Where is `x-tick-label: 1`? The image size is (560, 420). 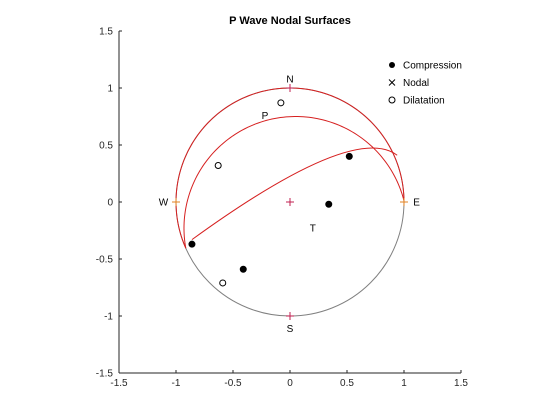
x-tick-label: 1 is located at coordinates (404, 383).